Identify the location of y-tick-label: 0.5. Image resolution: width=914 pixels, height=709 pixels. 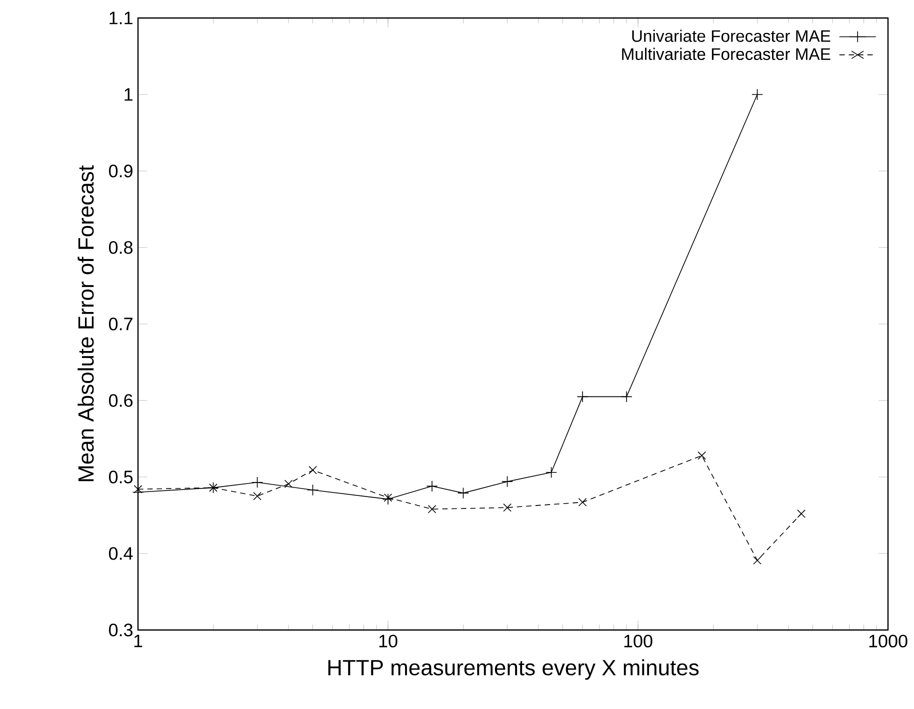
(120, 477).